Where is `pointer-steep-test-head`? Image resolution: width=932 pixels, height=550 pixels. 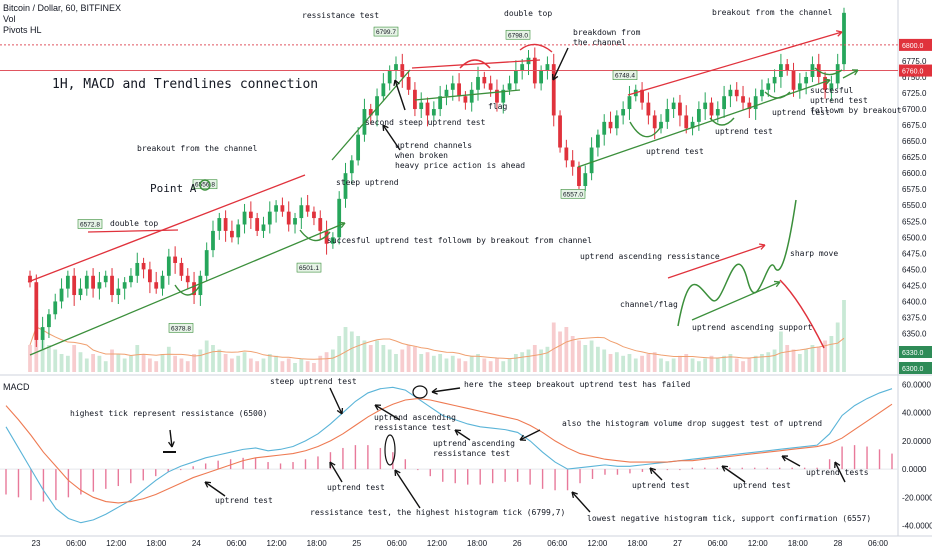 pointer-steep-test-head is located at coordinates (340, 411).